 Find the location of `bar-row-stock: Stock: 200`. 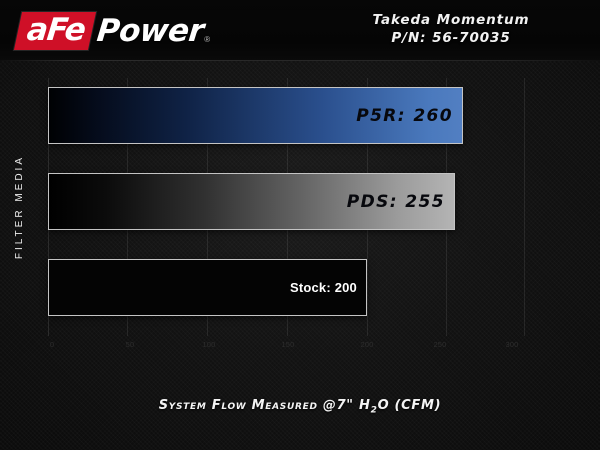

bar-row-stock: Stock: 200 is located at coordinates (207, 287).